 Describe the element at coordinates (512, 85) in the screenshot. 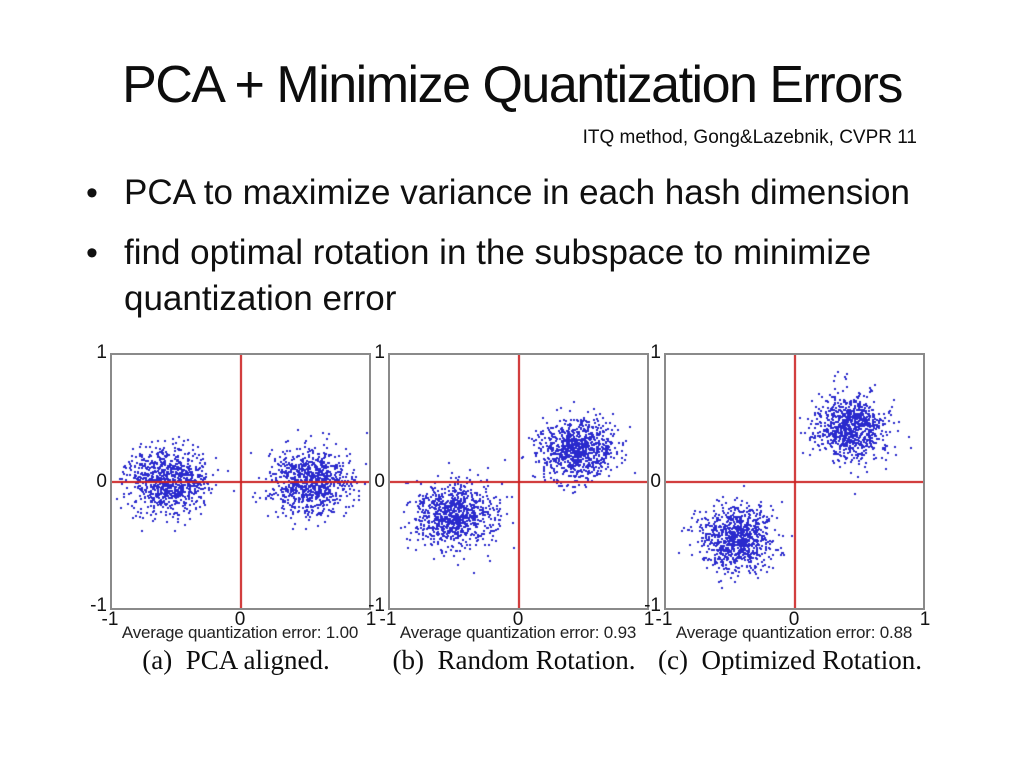

I see `slide-title: PCA + Minimize Quantization Errors` at that location.